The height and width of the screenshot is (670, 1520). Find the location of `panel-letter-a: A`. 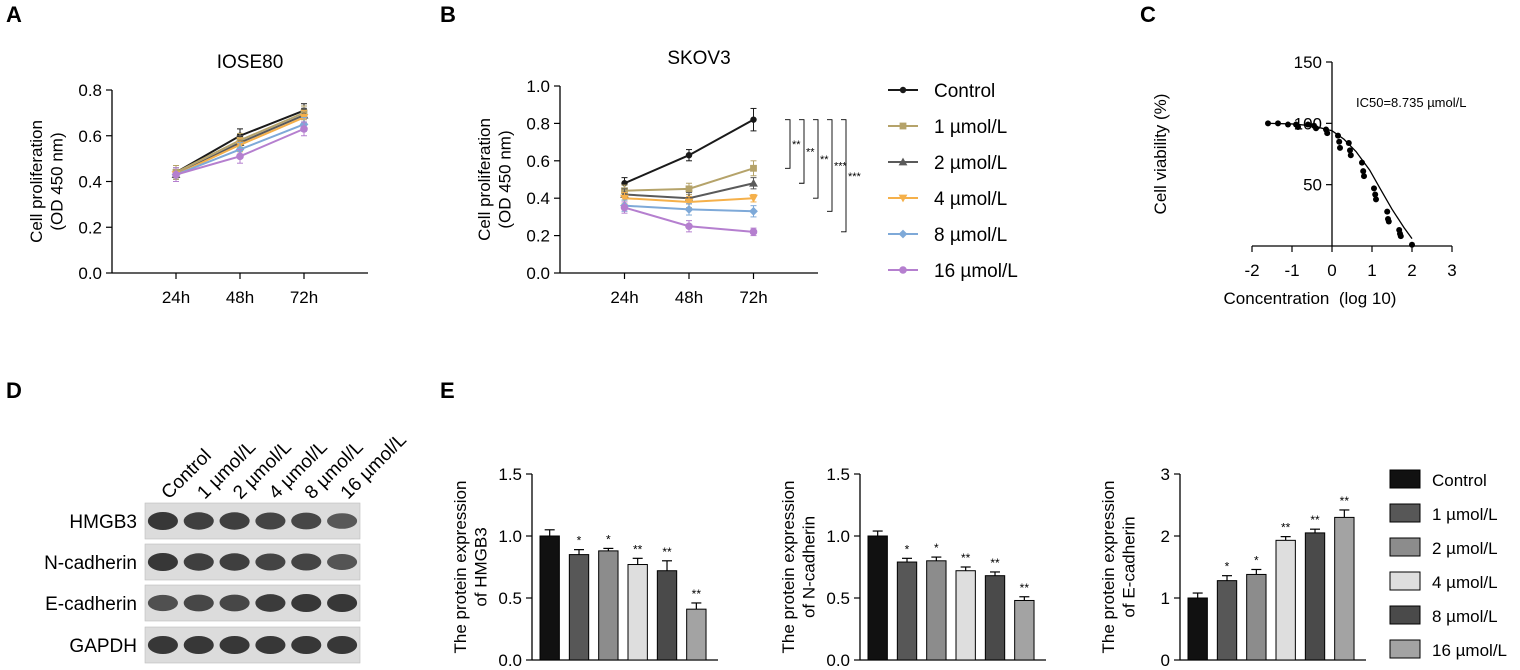

panel-letter-a: A is located at coordinates (14, 14).